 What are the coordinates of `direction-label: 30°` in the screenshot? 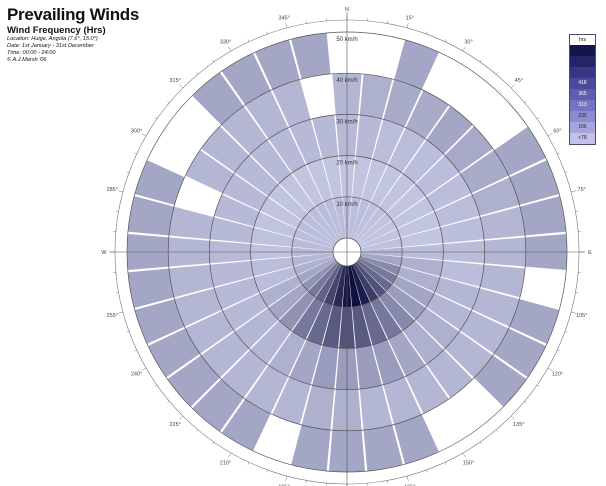 It's located at (468, 43).